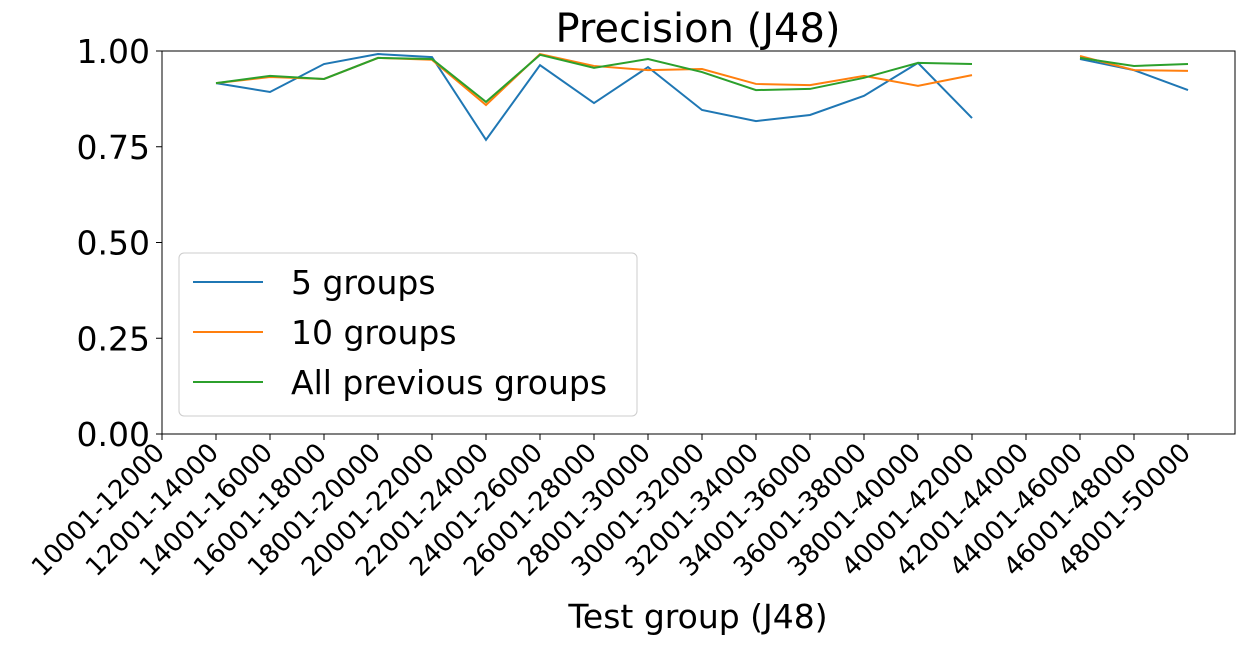 The height and width of the screenshot is (645, 1245). What do you see at coordinates (113, 243) in the screenshot?
I see `y-tick-label: 0.50` at bounding box center [113, 243].